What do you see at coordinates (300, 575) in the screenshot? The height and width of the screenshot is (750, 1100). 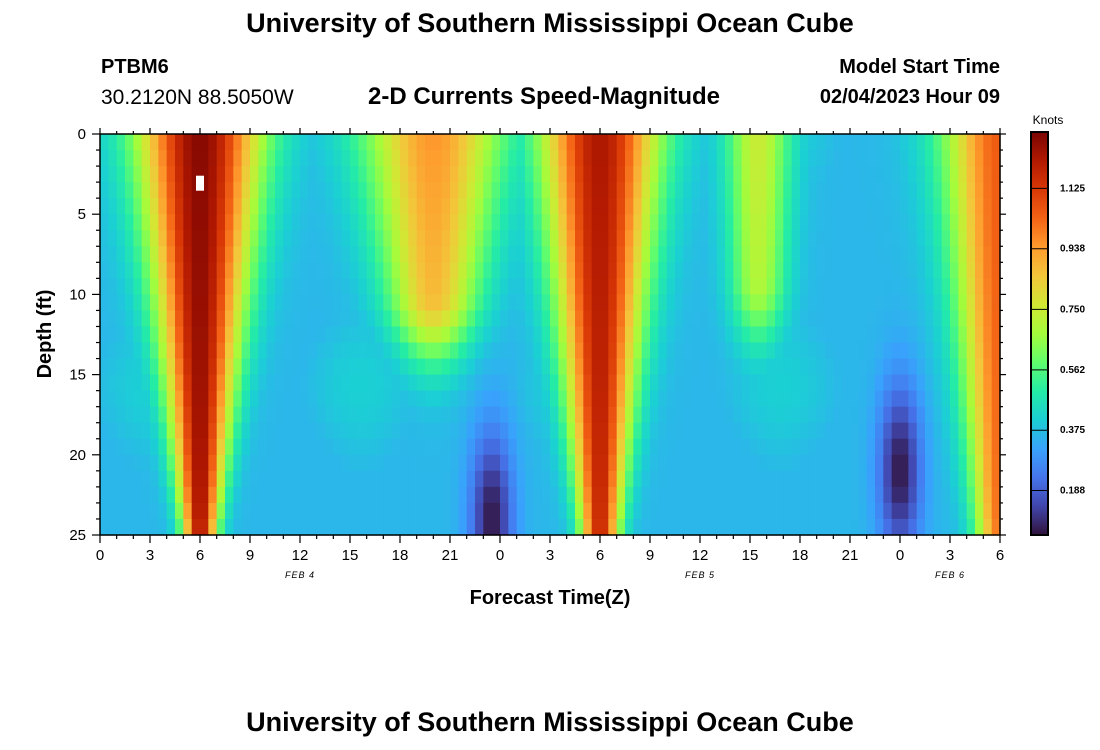 I see `date-label: FEB 4` at bounding box center [300, 575].